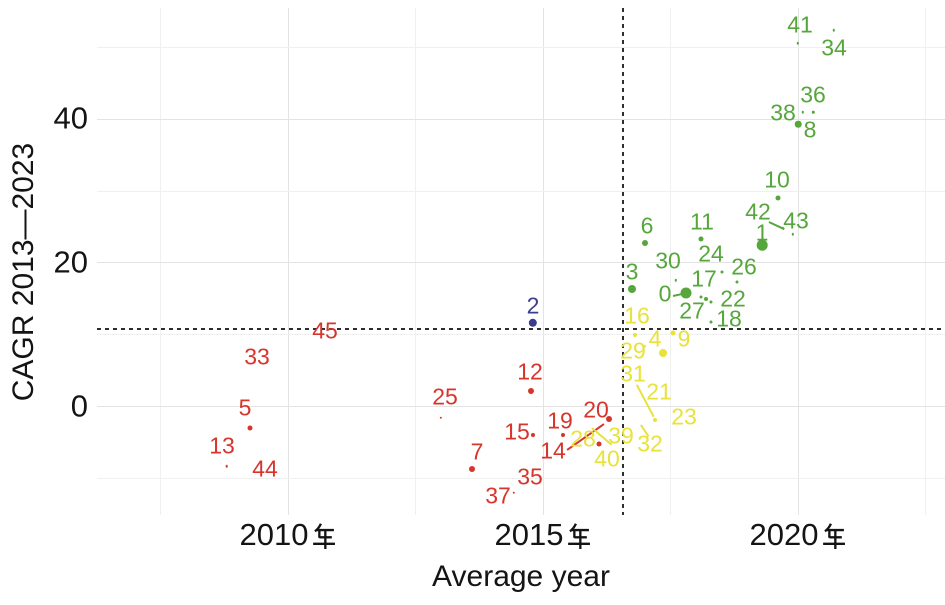 The height and width of the screenshot is (605, 945). Describe the element at coordinates (79, 405) in the screenshot. I see `y-tick-label: 0` at that location.